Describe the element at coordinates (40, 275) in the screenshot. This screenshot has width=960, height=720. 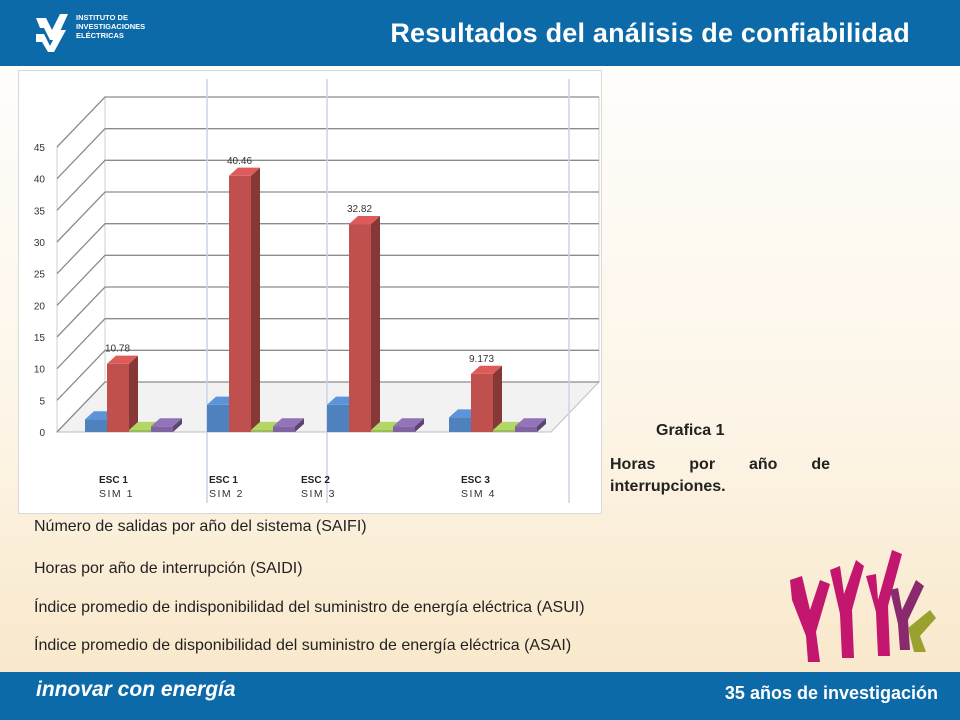
I see `y-tick-label-5: 25` at that location.